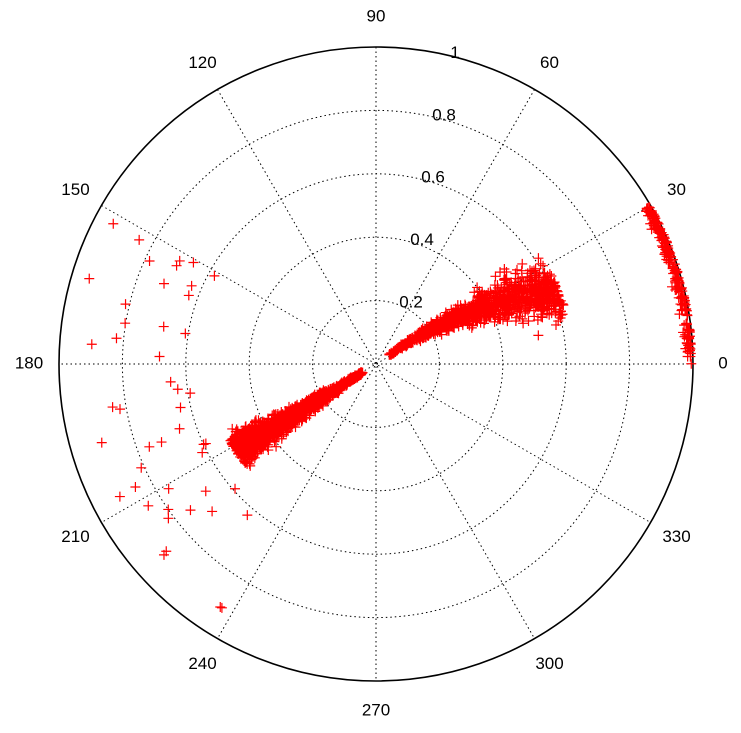 Image resolution: width=741 pixels, height=733 pixels. Describe the element at coordinates (376, 15) in the screenshot. I see `angle-tick-label-90: 90` at that location.